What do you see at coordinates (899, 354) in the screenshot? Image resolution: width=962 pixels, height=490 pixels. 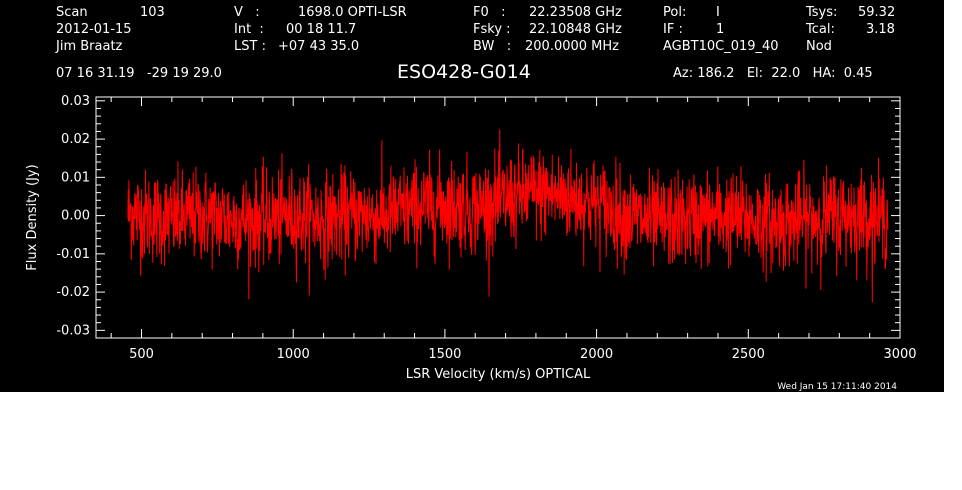 I see `x-tick-label: 3000` at bounding box center [899, 354].